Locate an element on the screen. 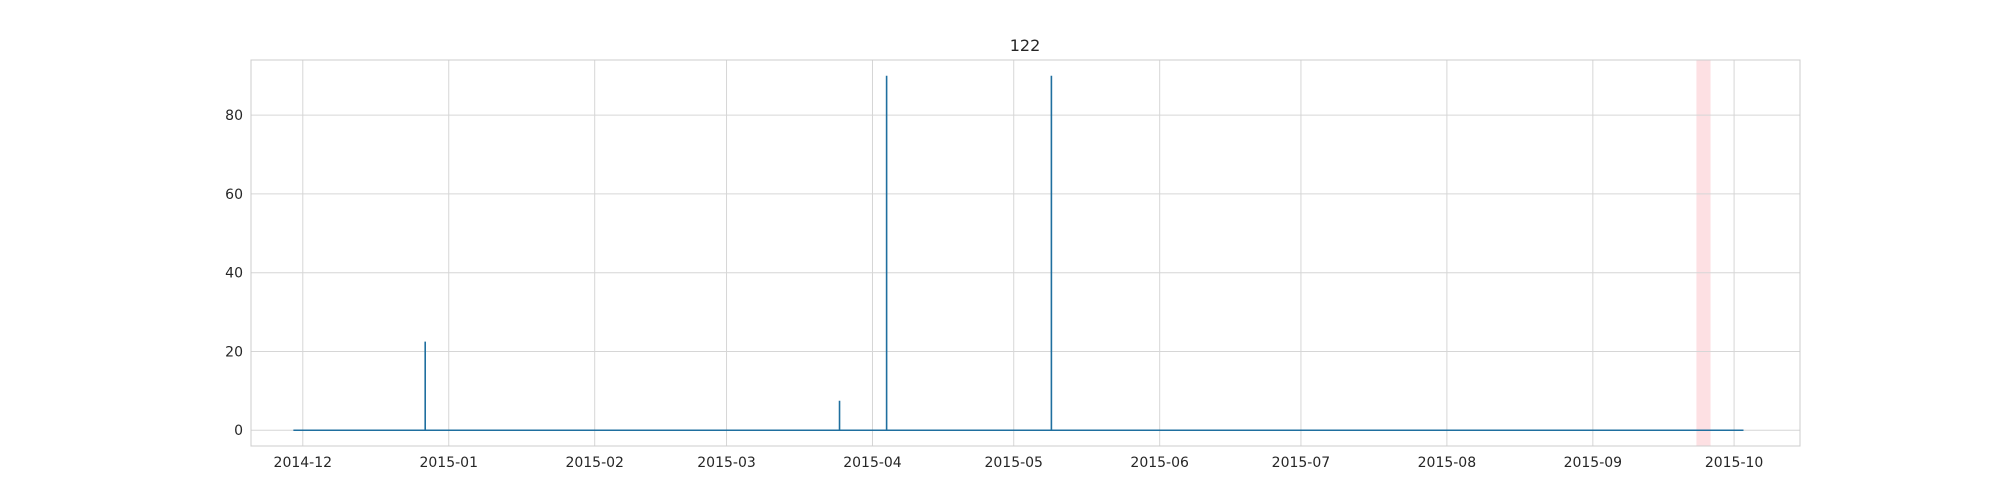 This screenshot has width=2000, height=500. x-tick-label: 2015-09 is located at coordinates (1593, 463).